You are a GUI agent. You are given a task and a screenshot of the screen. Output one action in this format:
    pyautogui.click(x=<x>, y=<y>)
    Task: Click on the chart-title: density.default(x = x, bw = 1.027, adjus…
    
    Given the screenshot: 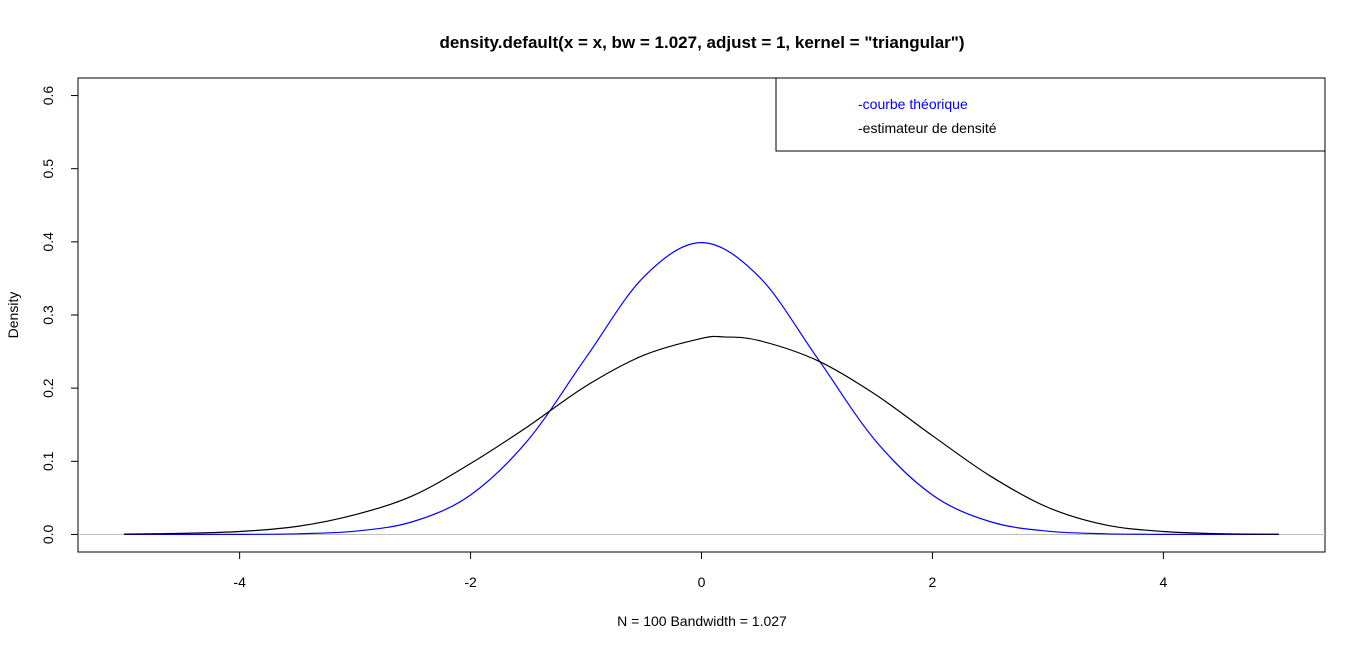 What is the action you would take?
    pyautogui.click(x=701, y=42)
    